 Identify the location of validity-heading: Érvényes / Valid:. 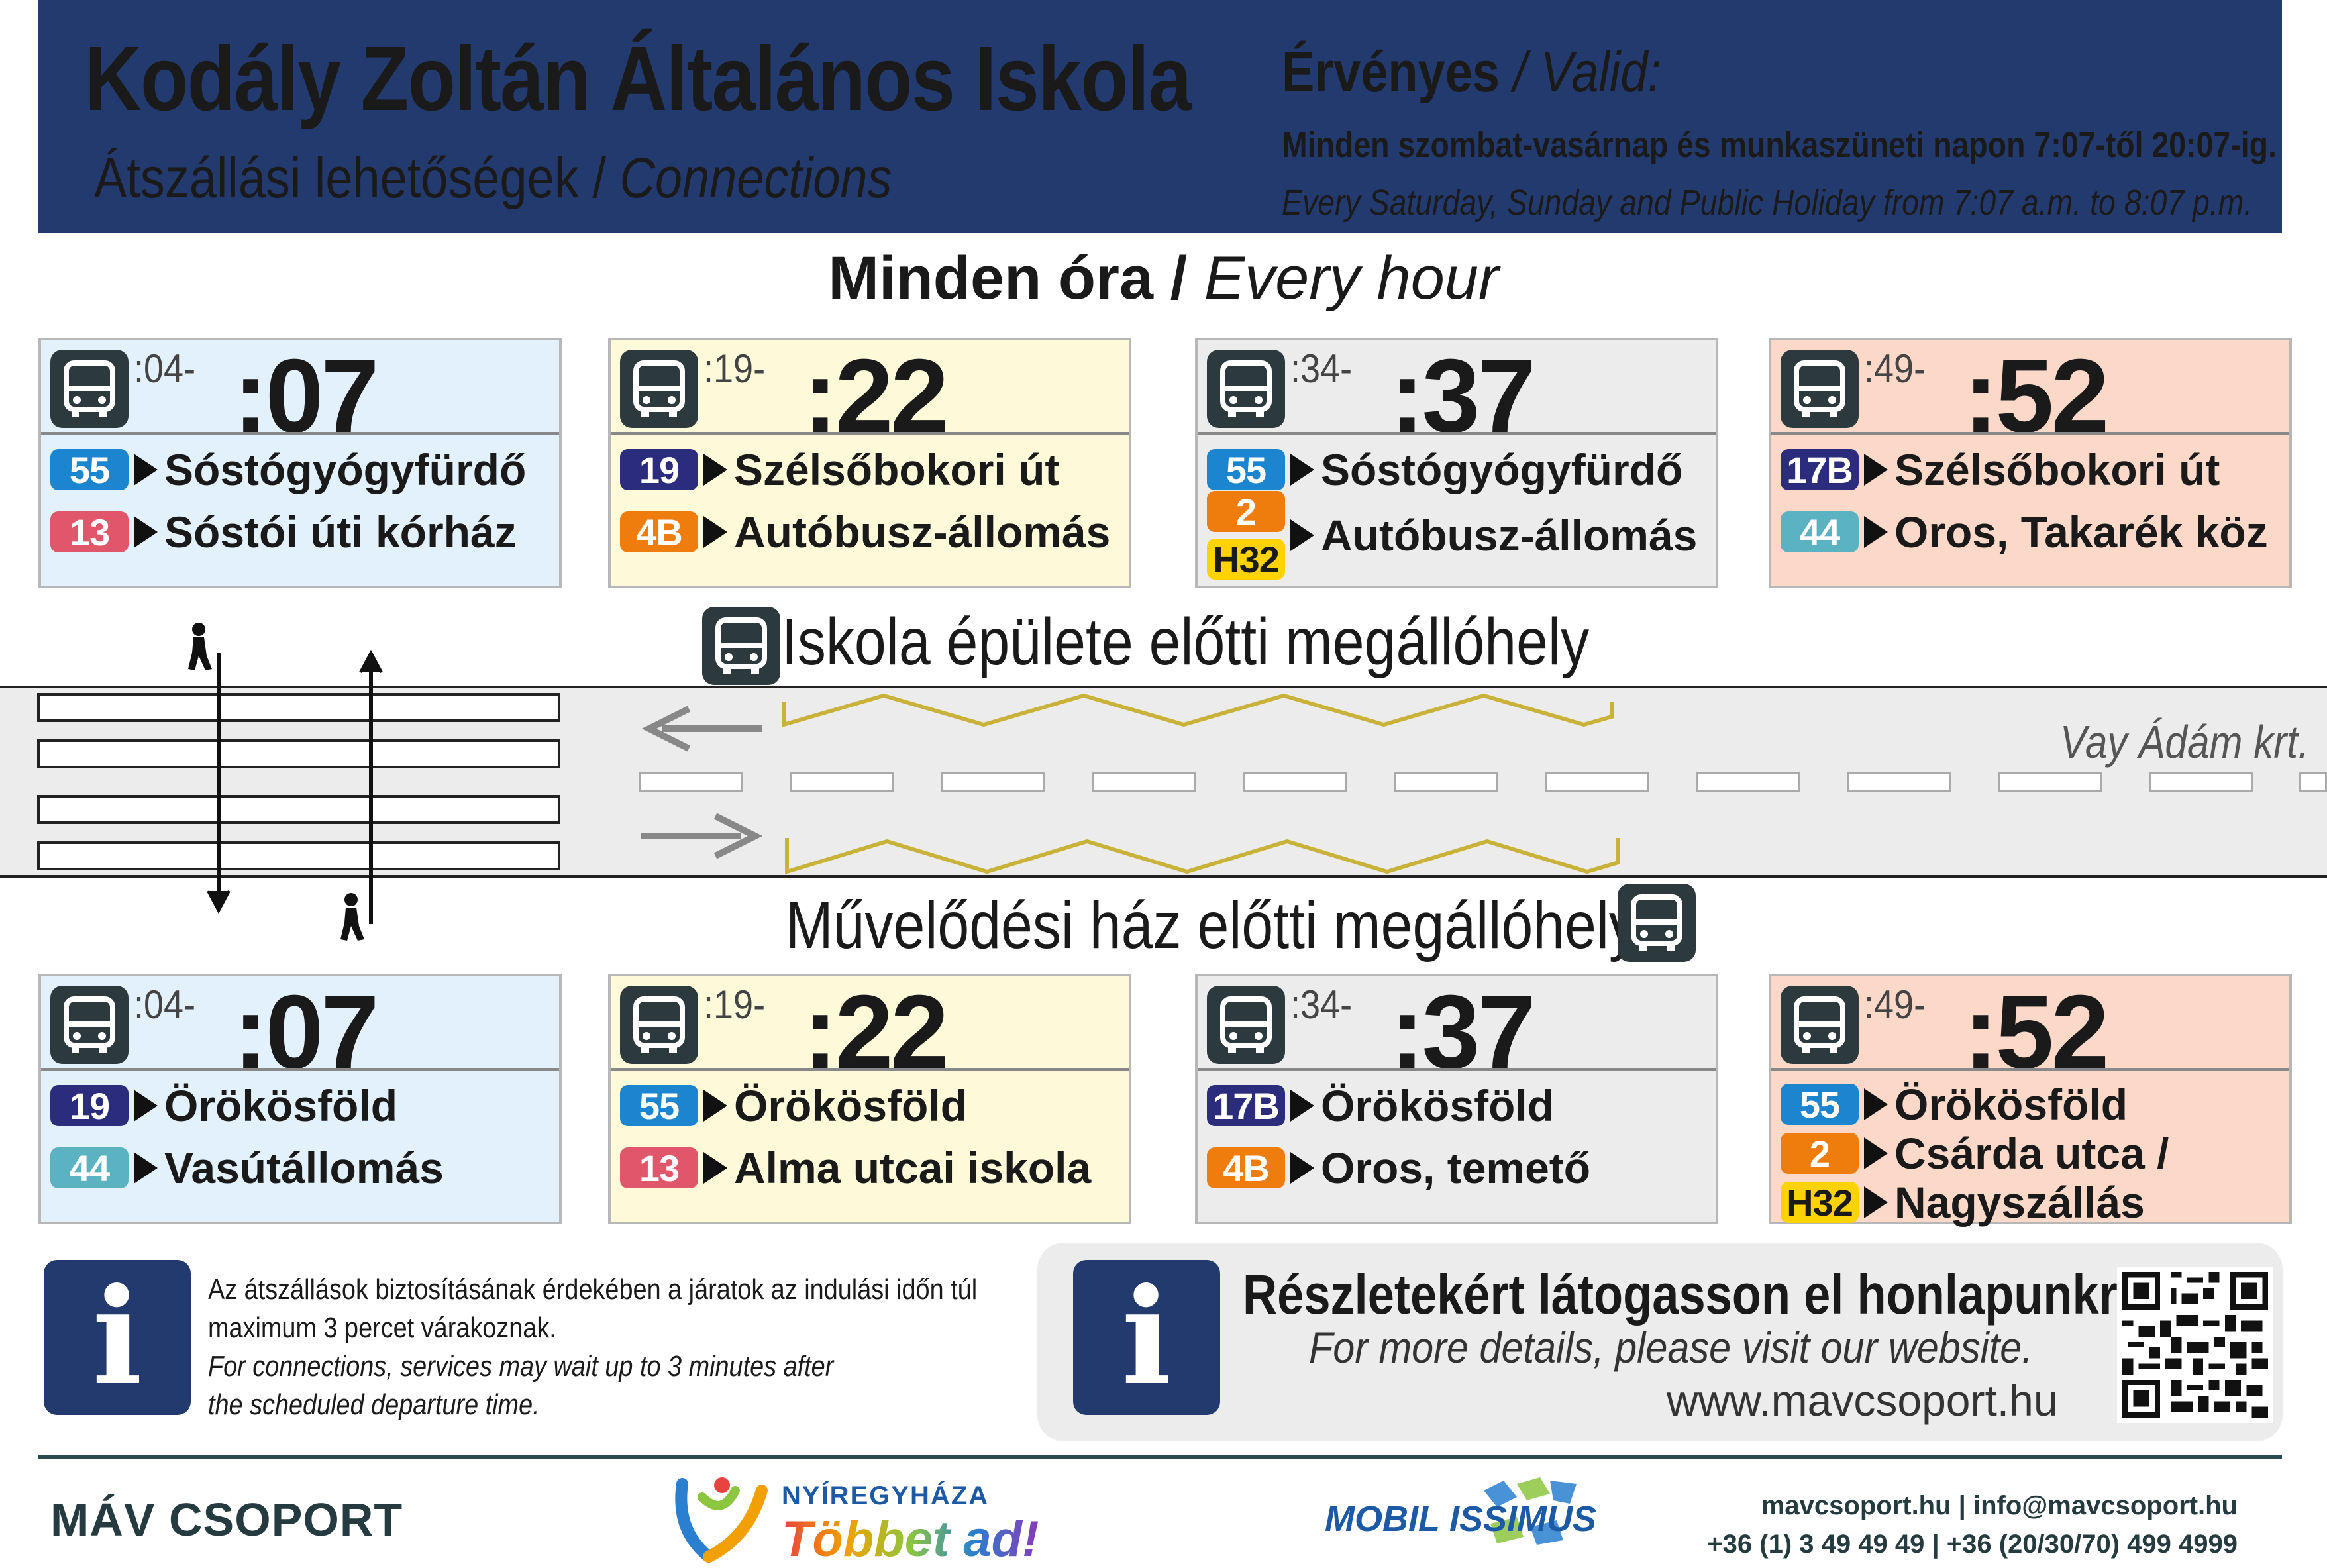
(1471, 72).